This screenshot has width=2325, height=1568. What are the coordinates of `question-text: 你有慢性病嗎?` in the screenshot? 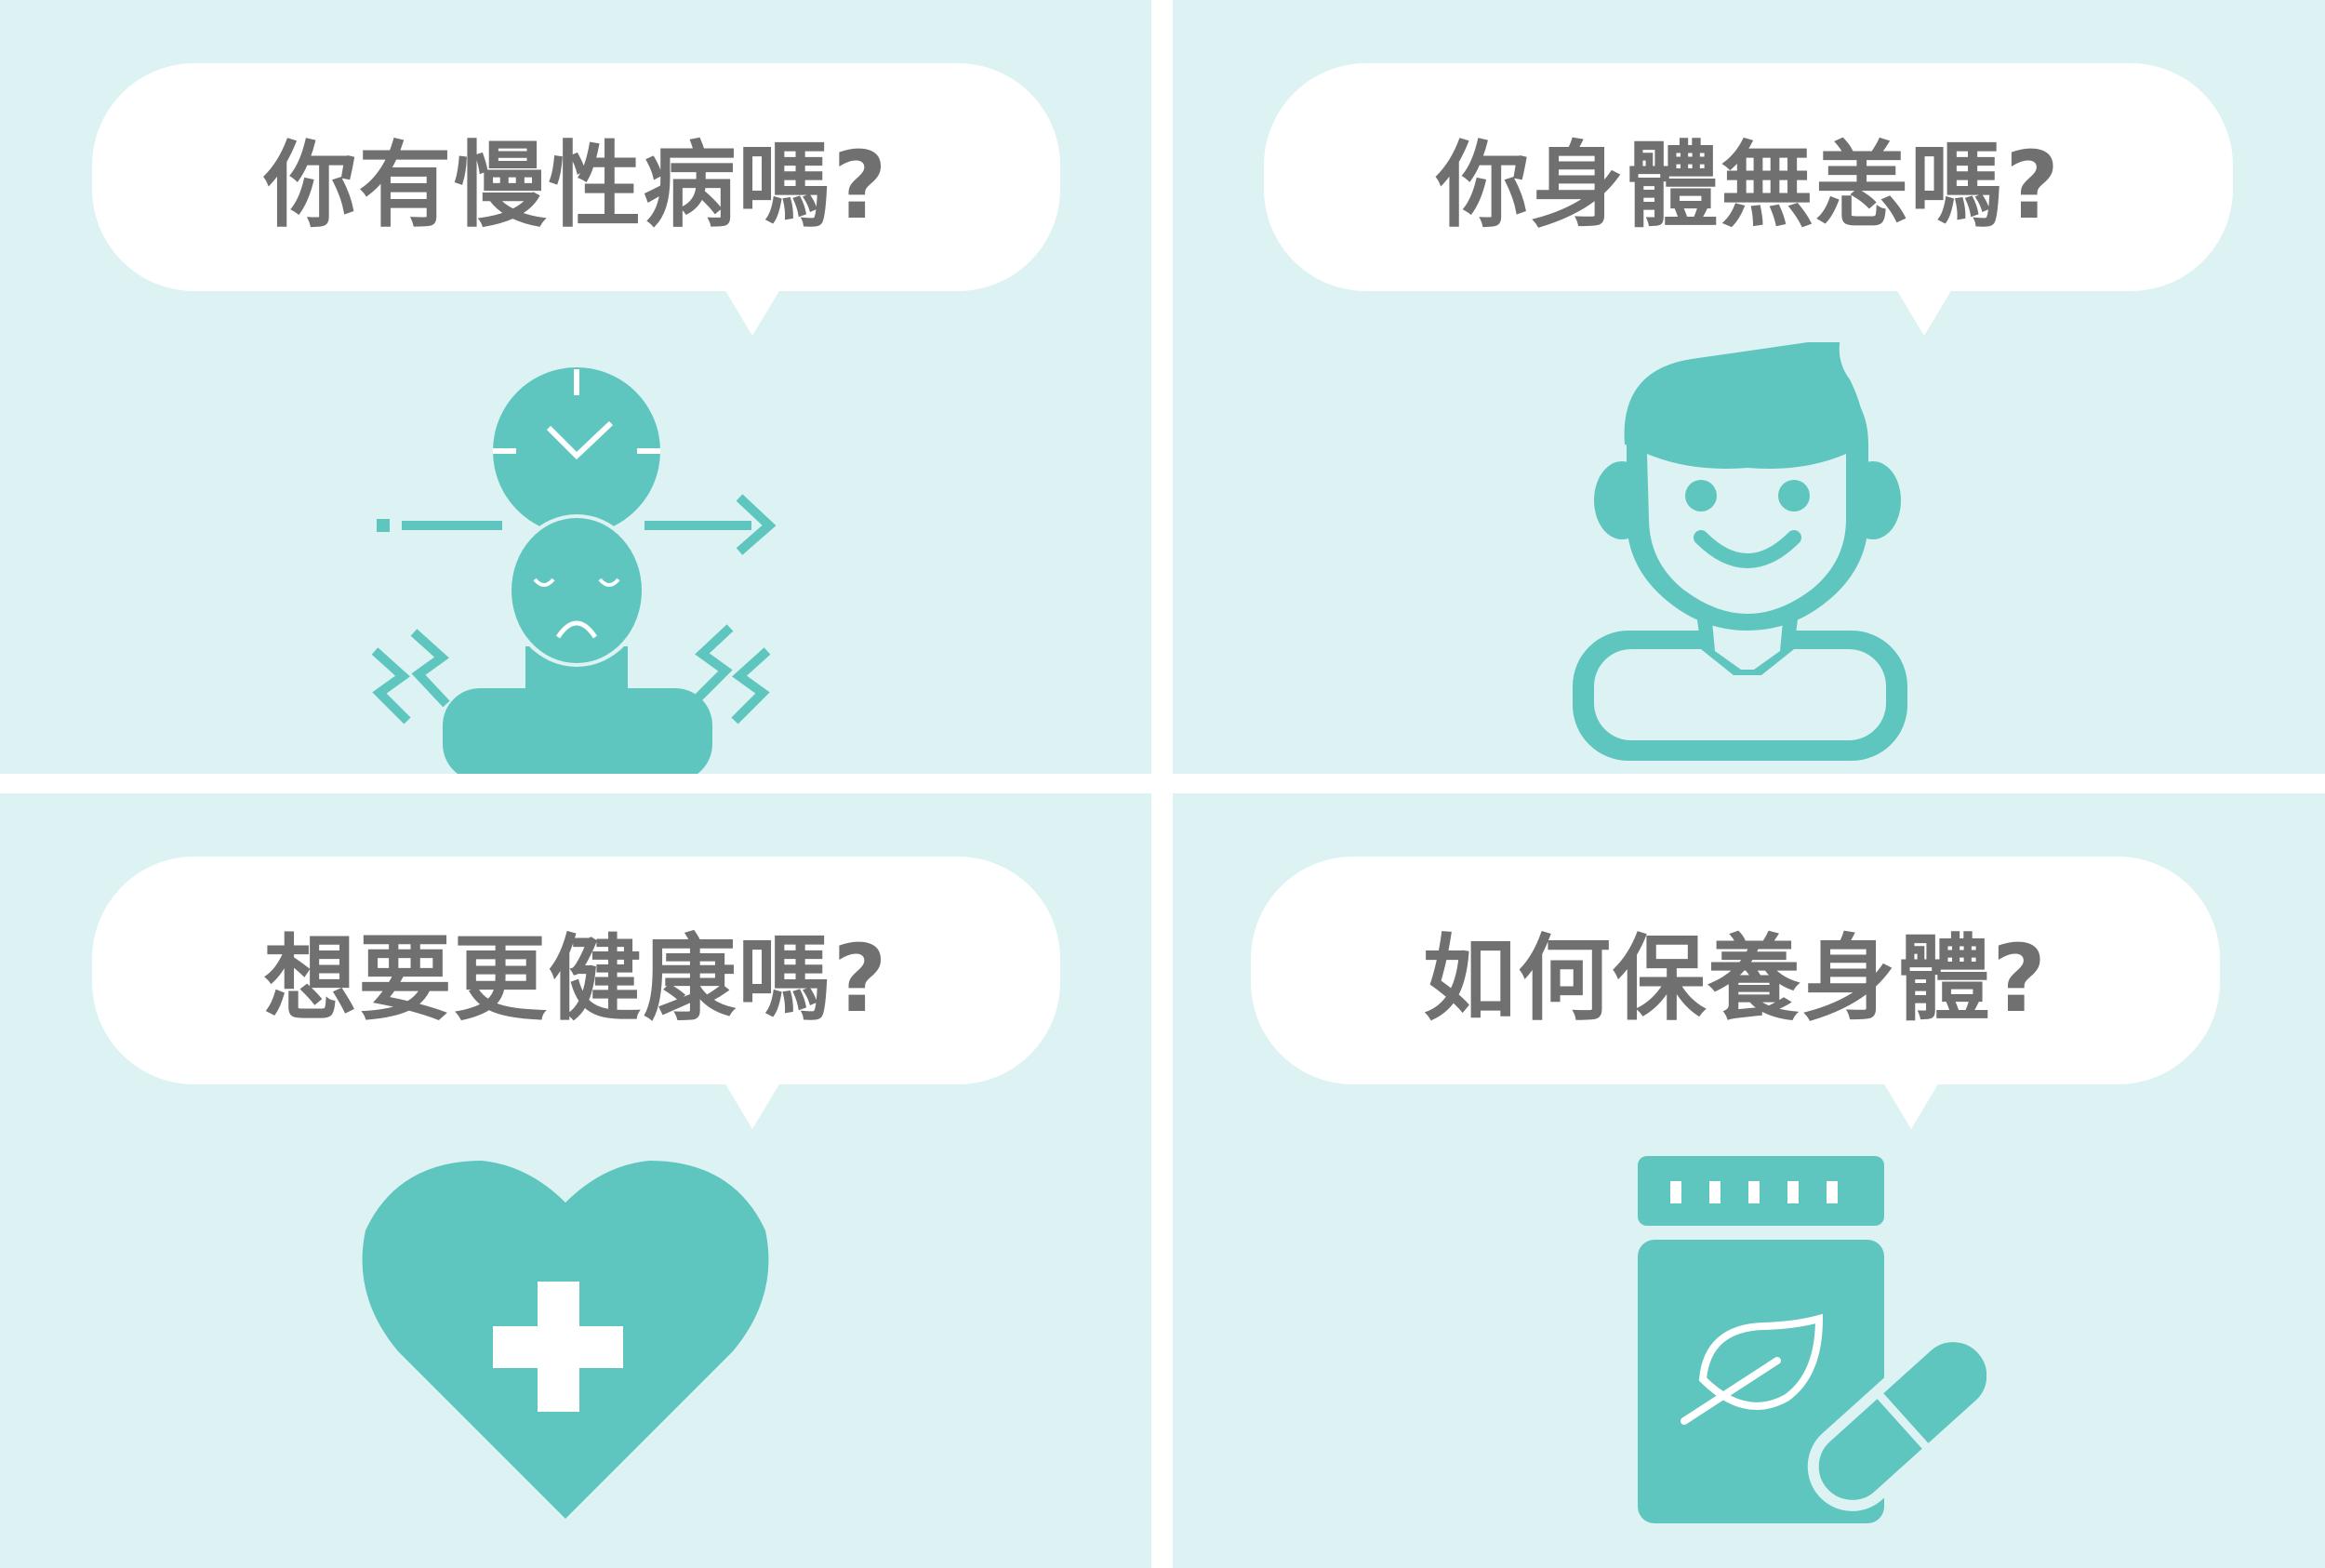 It's located at (576, 185).